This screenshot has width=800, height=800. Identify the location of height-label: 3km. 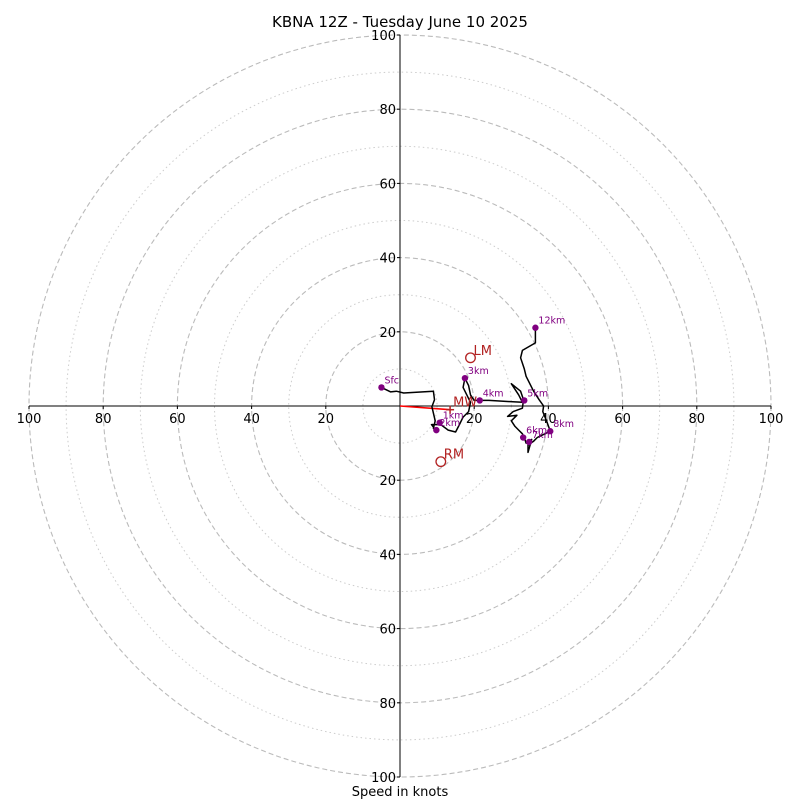
(478, 371).